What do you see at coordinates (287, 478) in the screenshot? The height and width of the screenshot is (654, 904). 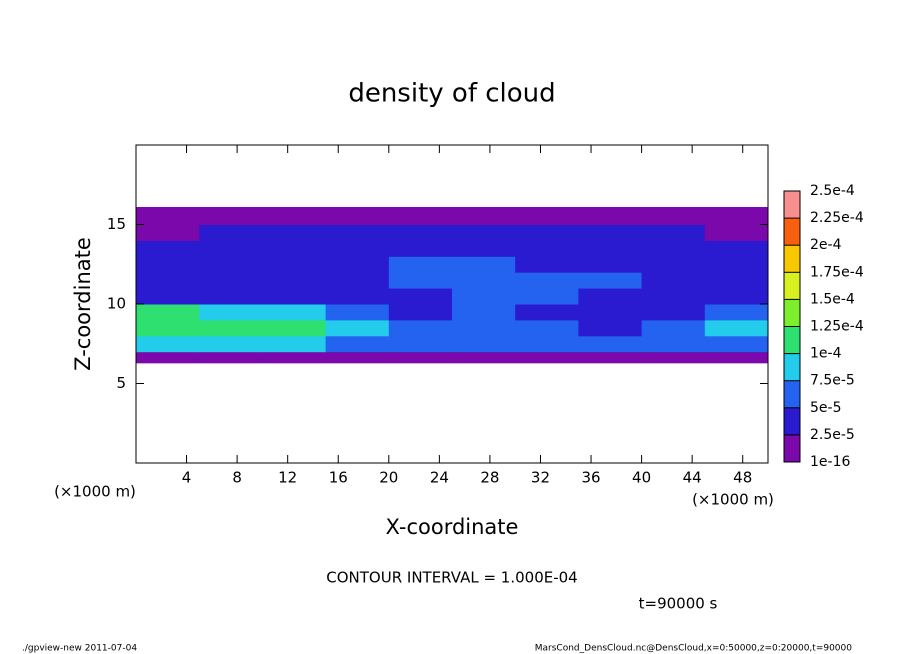 I see `x-tick-label: 12` at bounding box center [287, 478].